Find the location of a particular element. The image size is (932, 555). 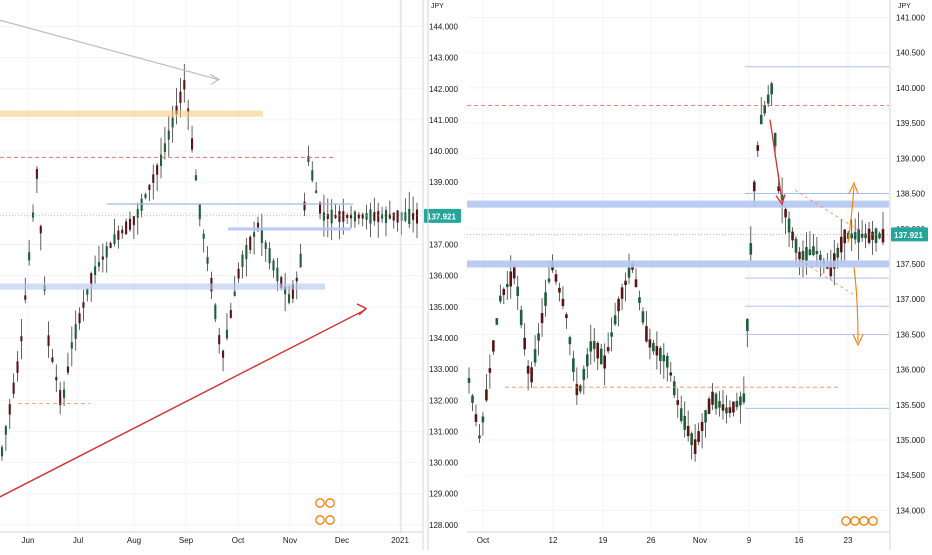

x-tick-label: Nov is located at coordinates (290, 540).